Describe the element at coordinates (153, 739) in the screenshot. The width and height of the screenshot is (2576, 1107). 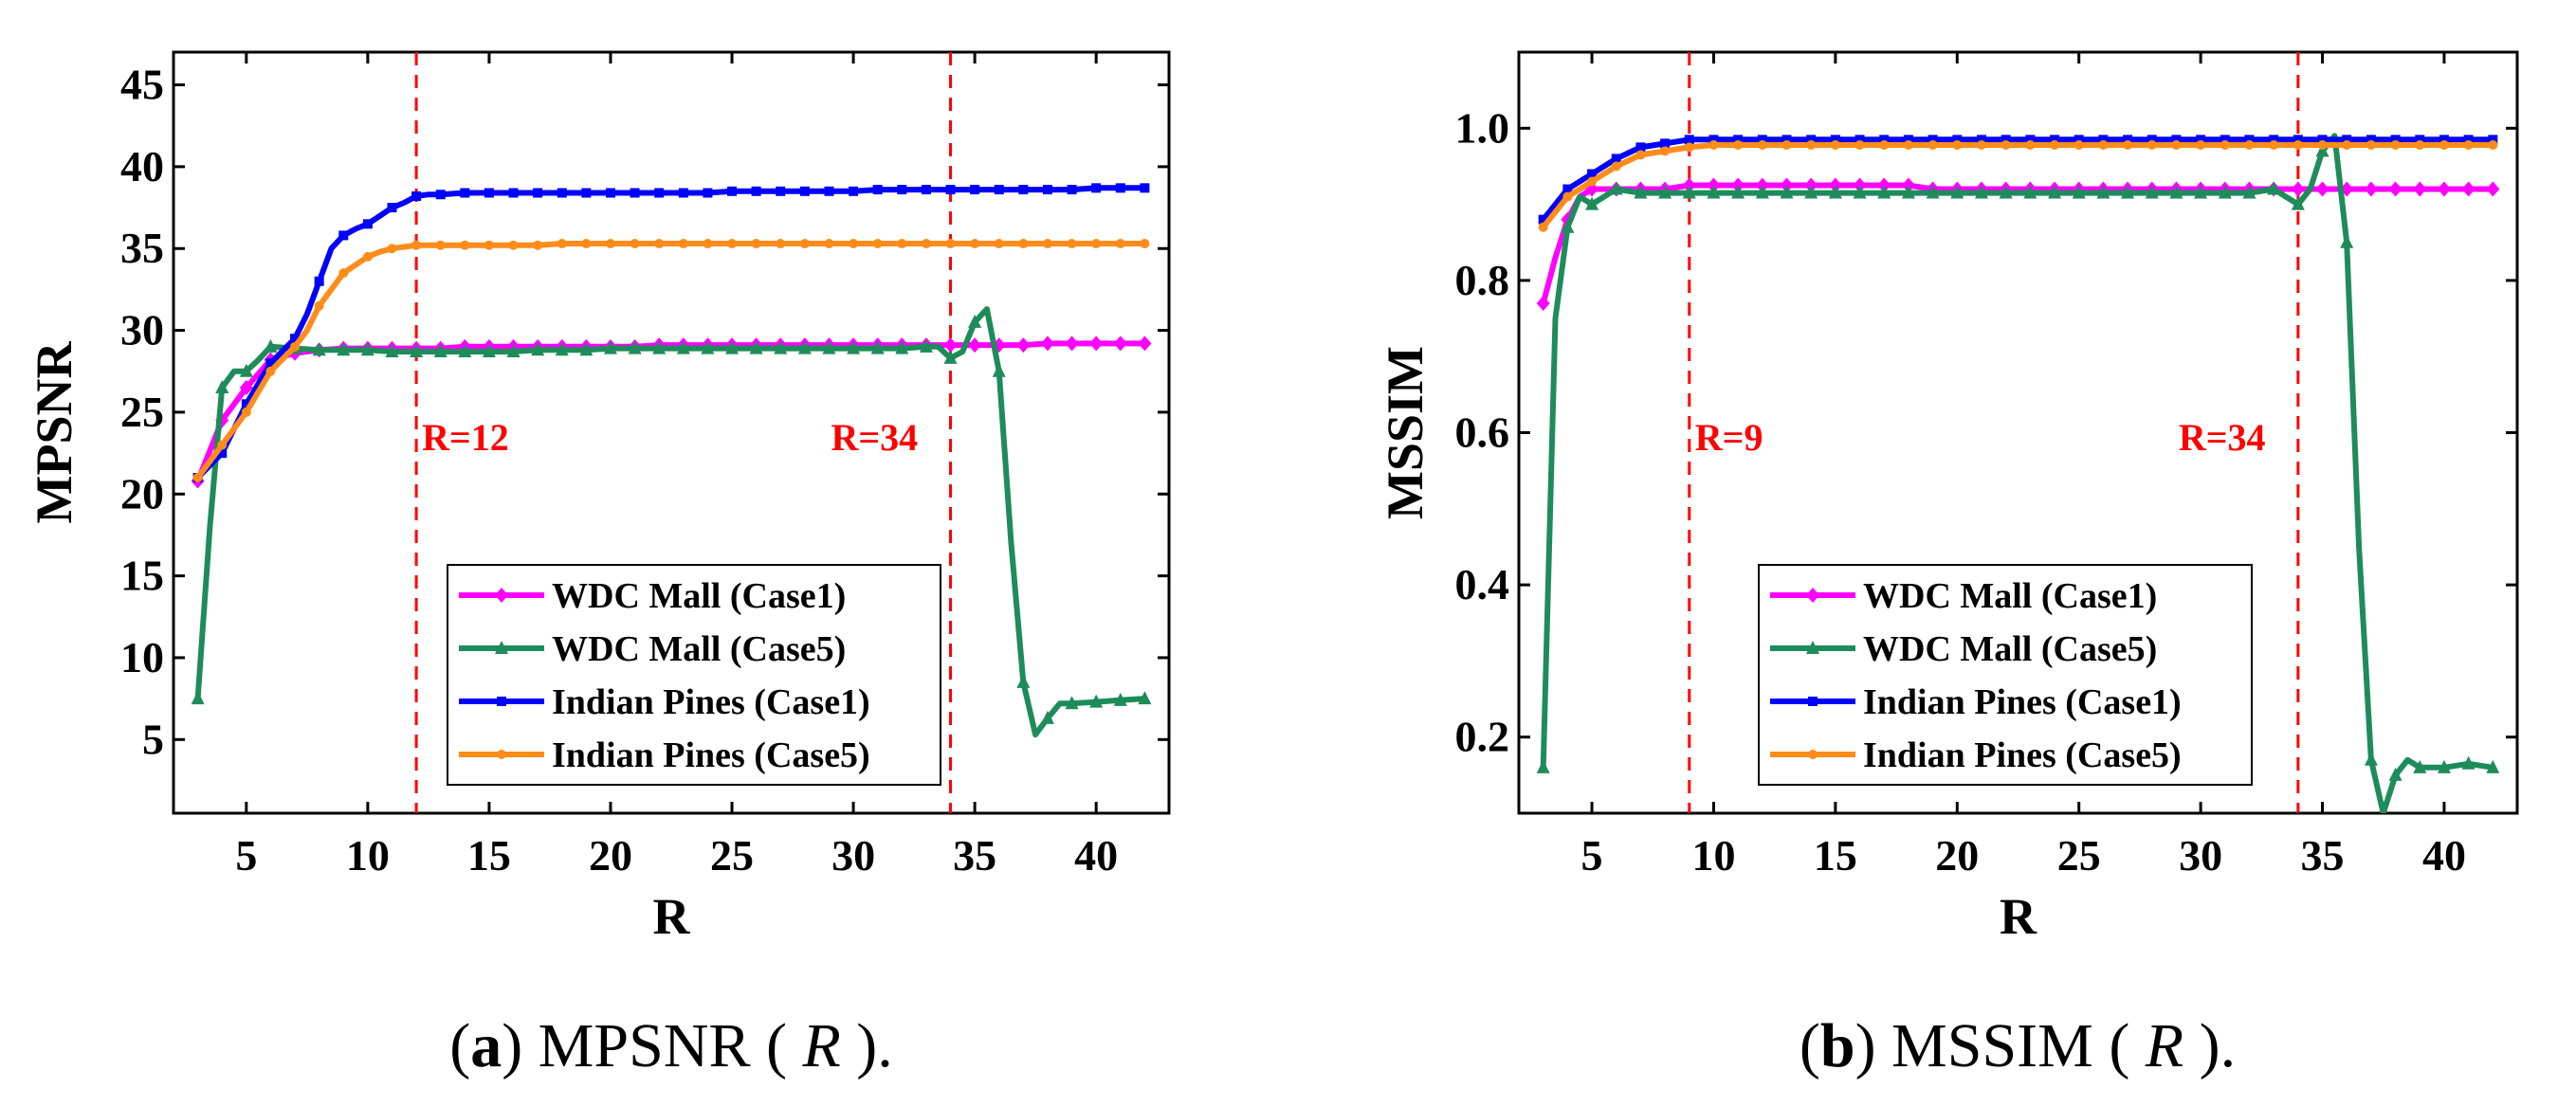
I see `y-tick-label: 5` at that location.